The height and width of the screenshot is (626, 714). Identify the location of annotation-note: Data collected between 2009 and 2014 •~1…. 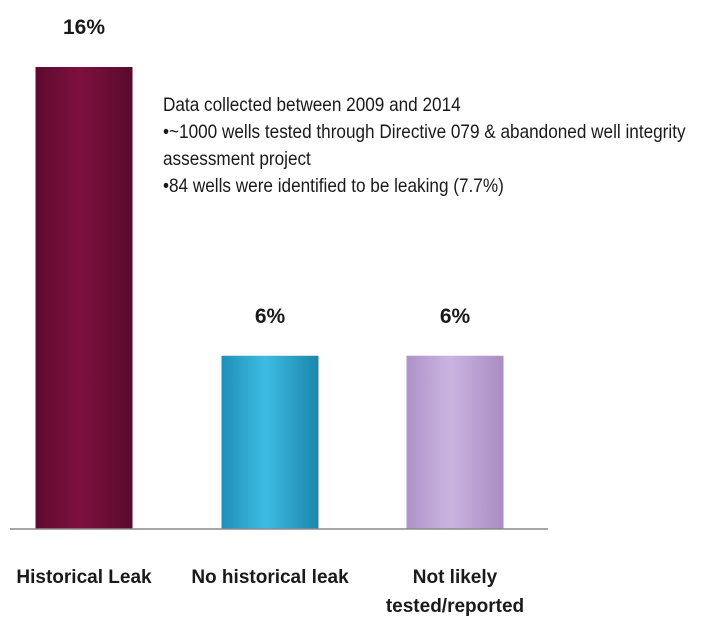
(424, 146).